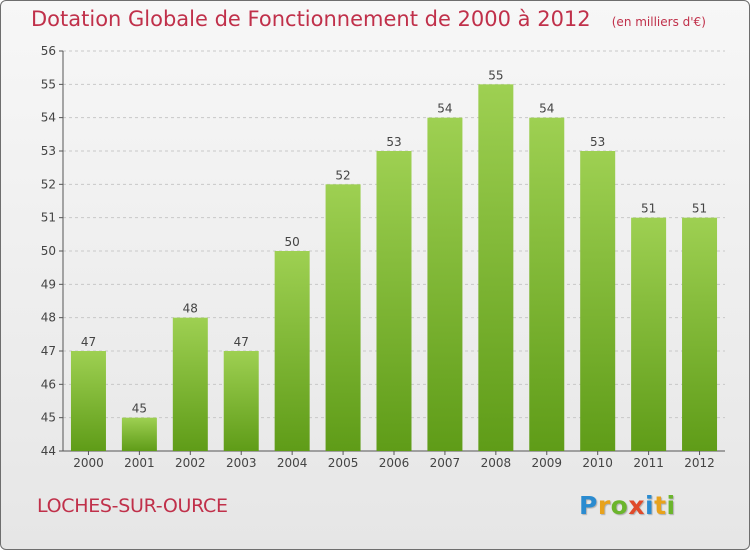  I want to click on x-tick-label: 2012, so click(699, 463).